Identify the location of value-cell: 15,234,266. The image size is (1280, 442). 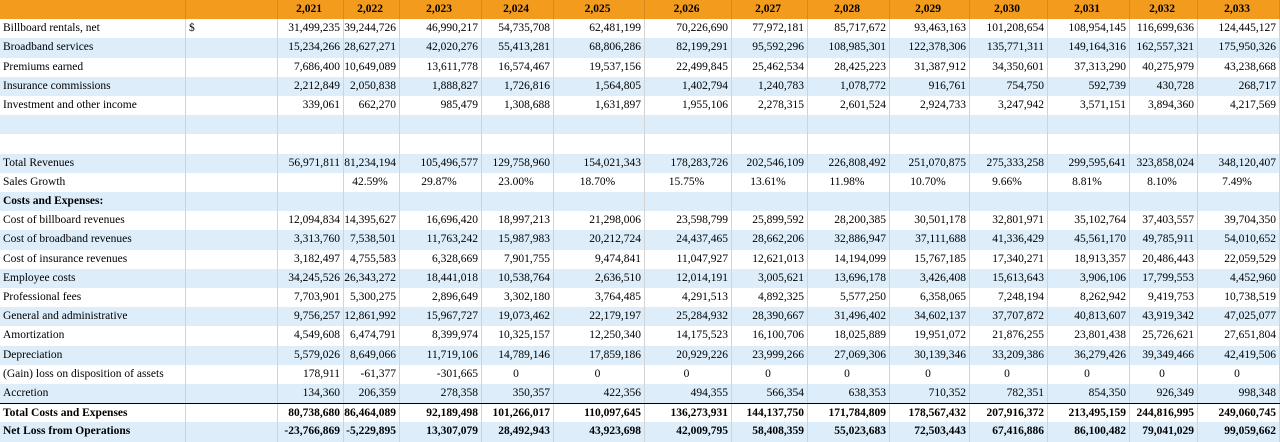
(311, 48).